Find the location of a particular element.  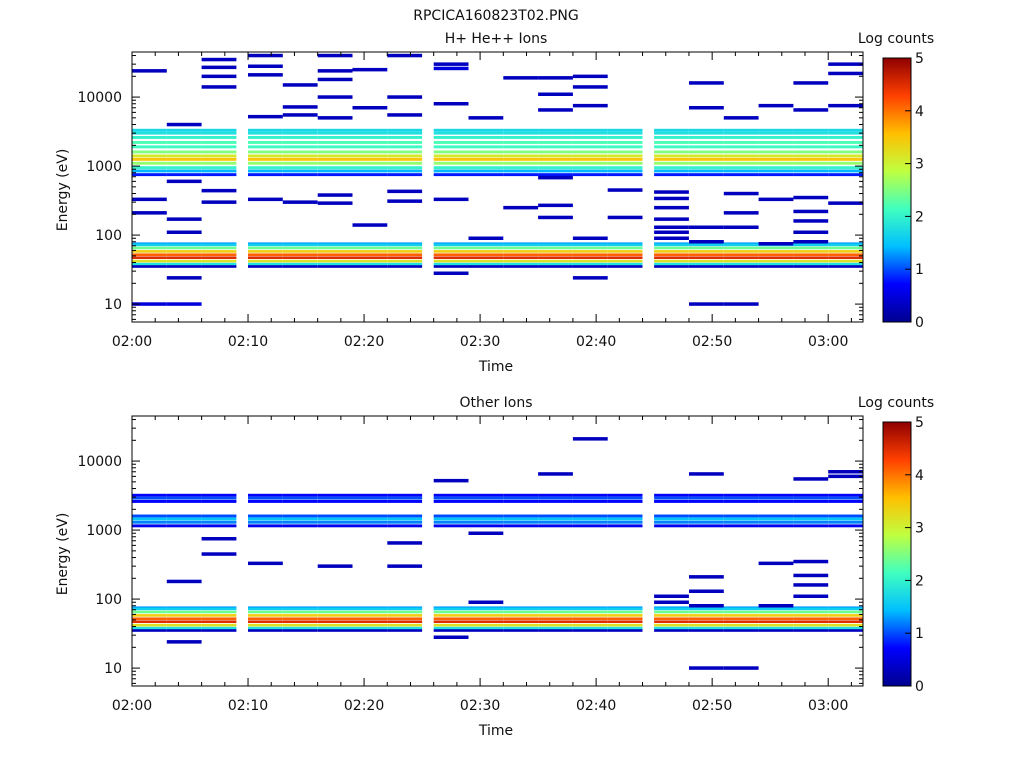

x-tick-label: 02:00 is located at coordinates (132, 706).